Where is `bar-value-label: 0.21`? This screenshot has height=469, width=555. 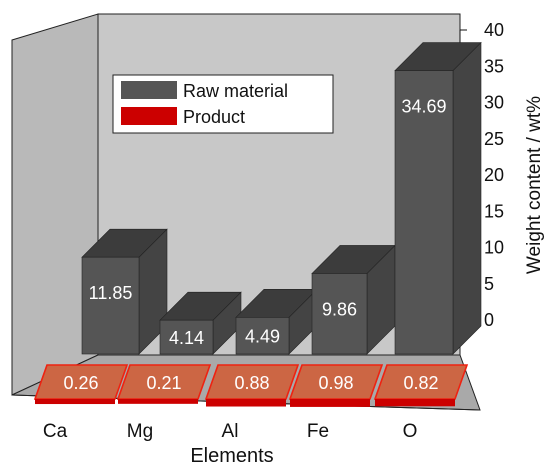
bar-value-label: 0.21 is located at coordinates (163, 383).